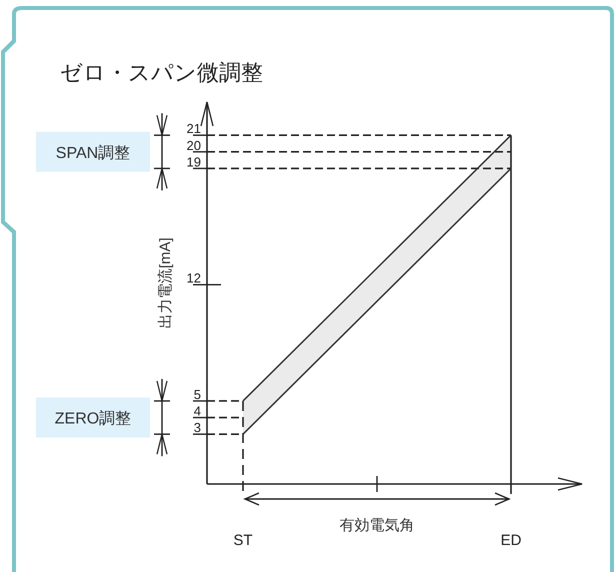  I want to click on y-tick-label: 5, so click(197, 394).